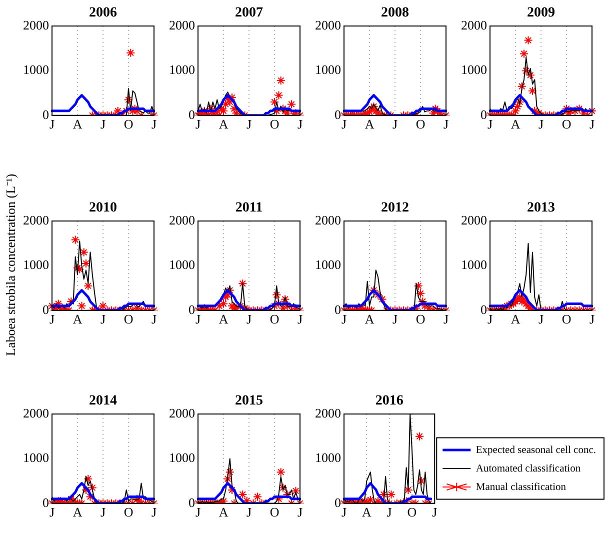 The image size is (614, 541). I want to click on y-axis-title: Laboea strobila concentration (L⁻¹), so click(10, 265).